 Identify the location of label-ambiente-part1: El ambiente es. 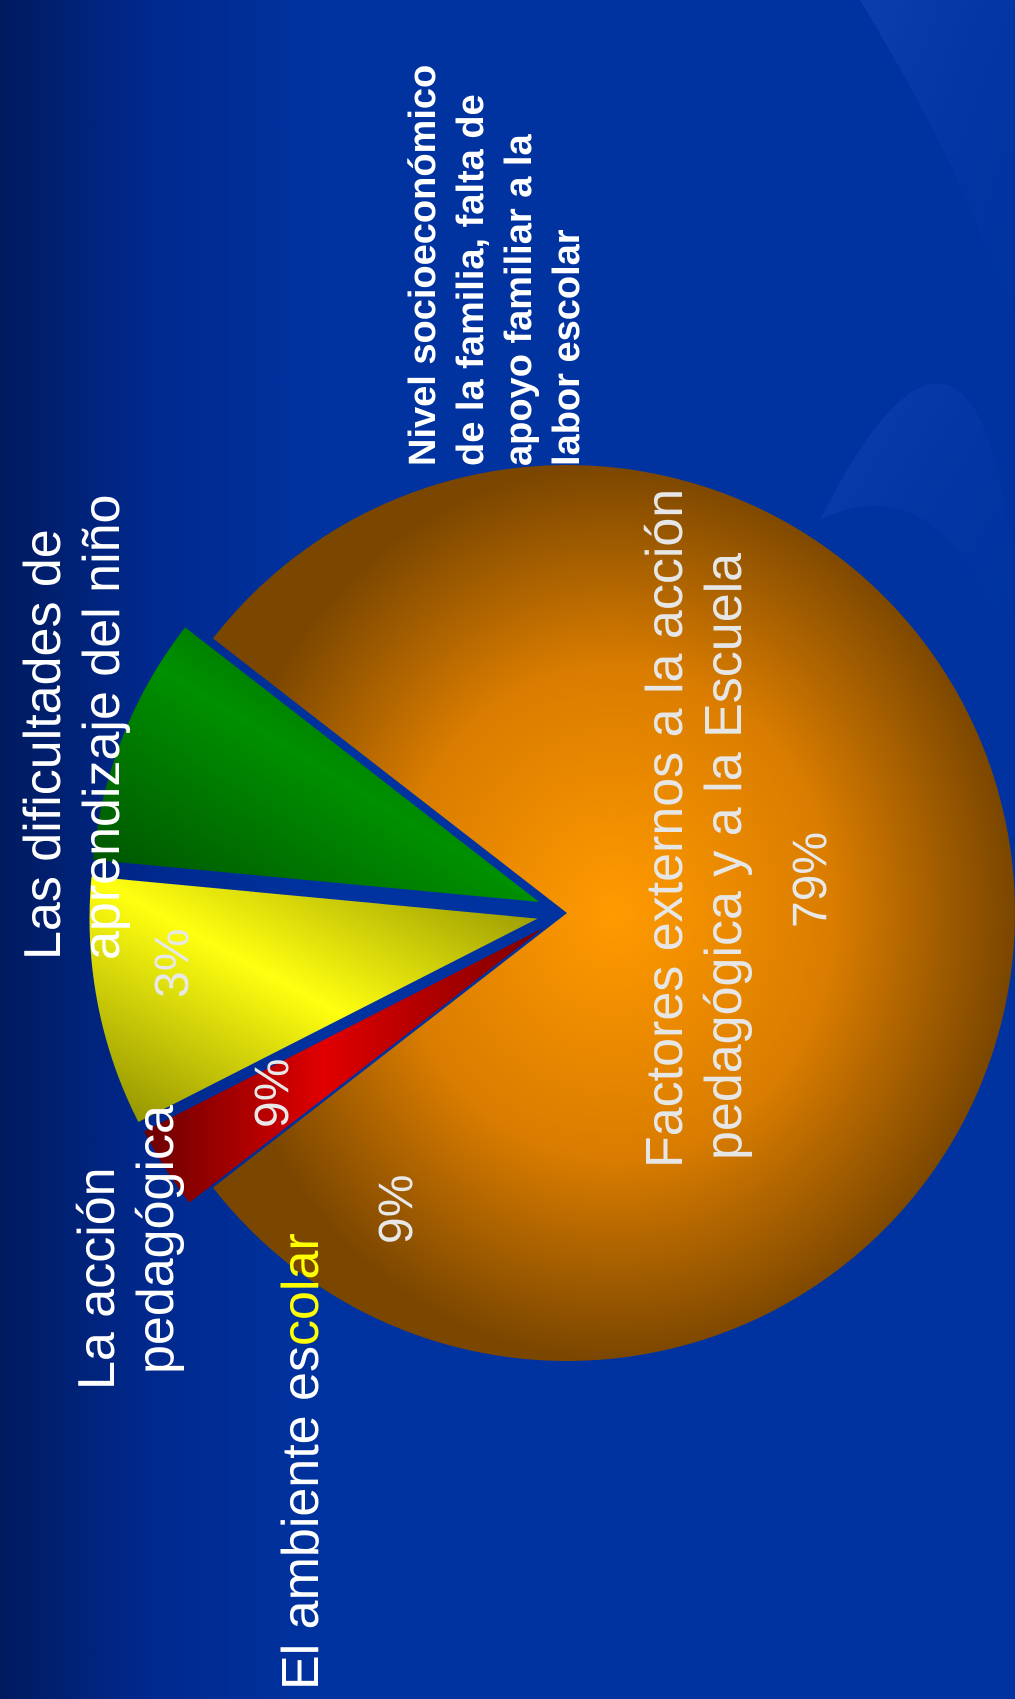
(301, 1518).